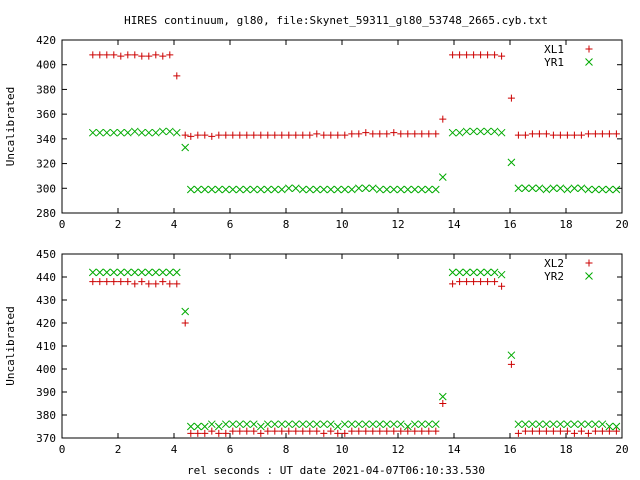 This screenshot has height=480, width=640. What do you see at coordinates (10, 126) in the screenshot?
I see `y-axis-label: Uncalibrated` at bounding box center [10, 126].